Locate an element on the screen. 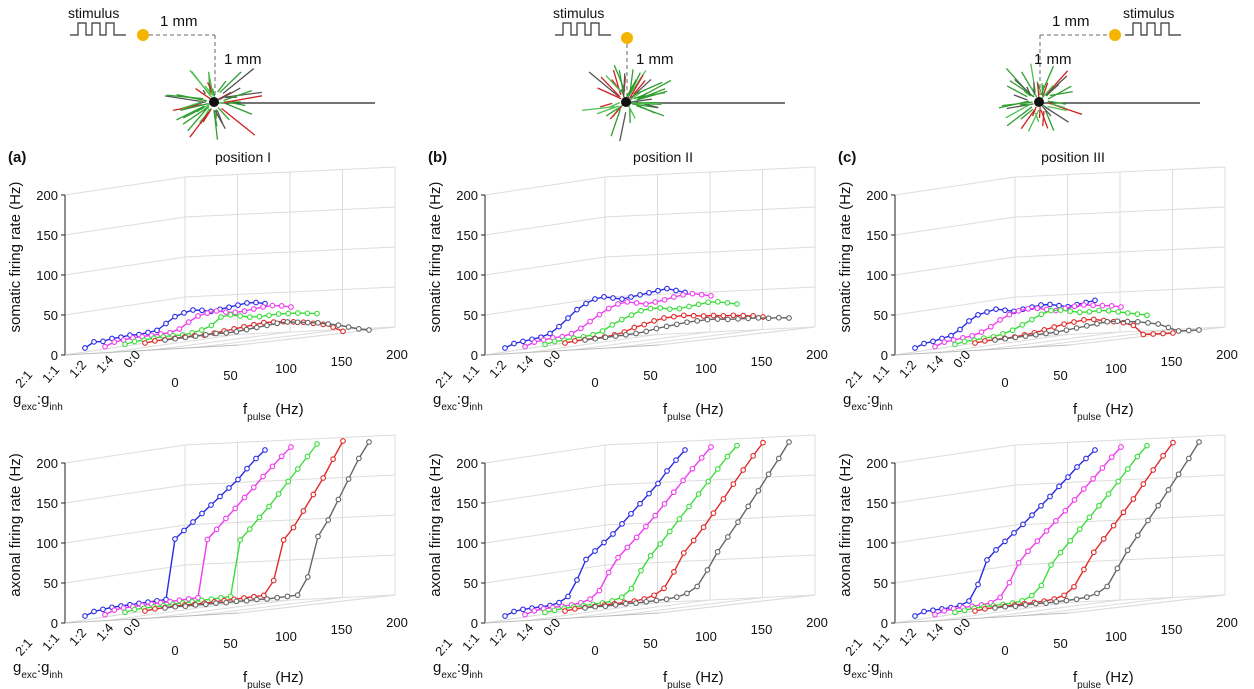  y-tick-label: 100 is located at coordinates (47, 275).